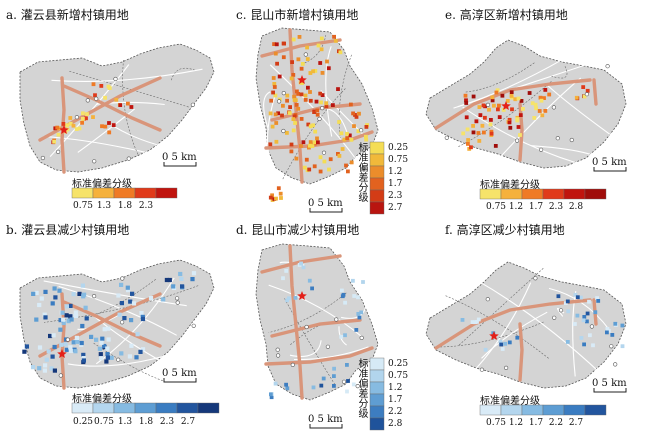  What do you see at coordinates (316, 328) in the screenshot?
I see `panel-d-major-road` at bounding box center [316, 328].